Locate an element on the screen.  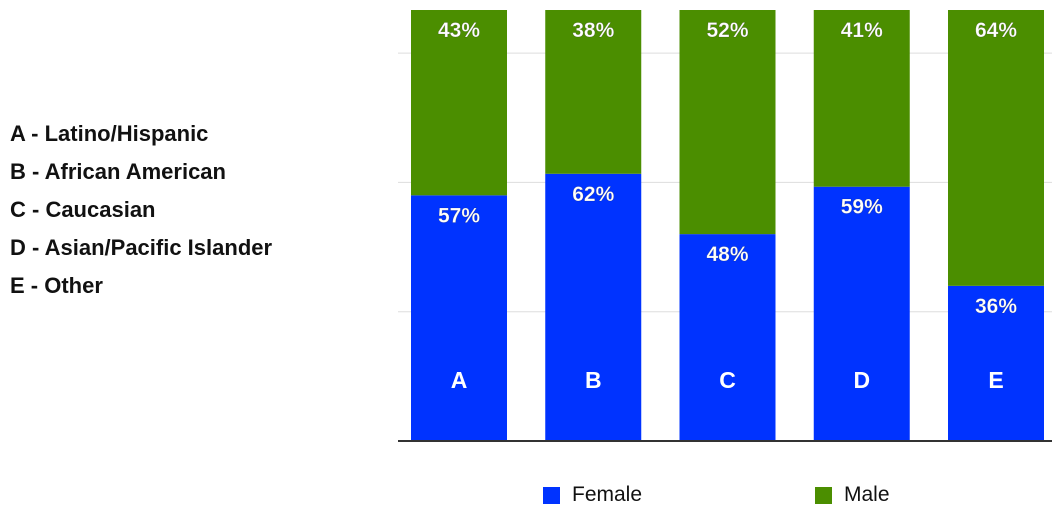
category-key-item: A - Latino/Hispanic is located at coordinates (109, 133).